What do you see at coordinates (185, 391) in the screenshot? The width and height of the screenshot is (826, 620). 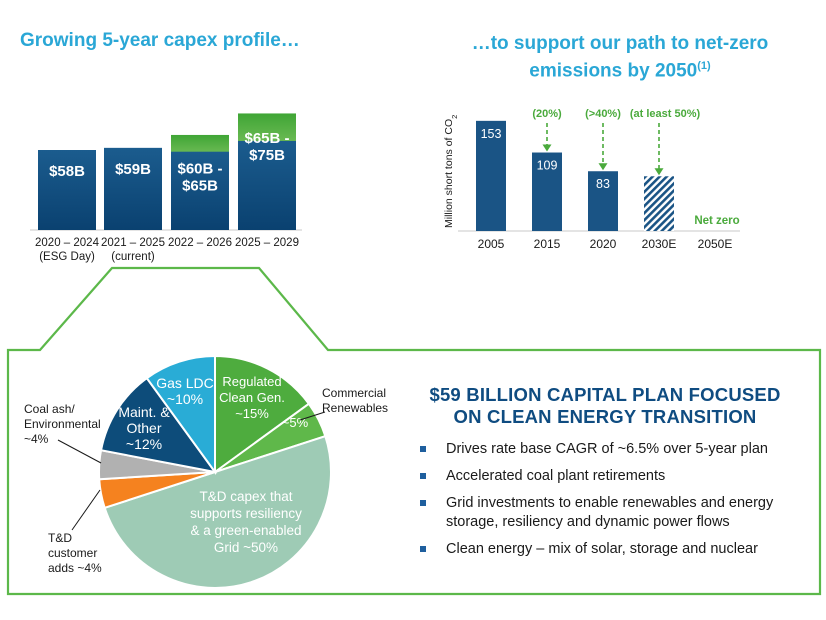 I see `pie-slice-label: Gas LDC ~10%` at bounding box center [185, 391].